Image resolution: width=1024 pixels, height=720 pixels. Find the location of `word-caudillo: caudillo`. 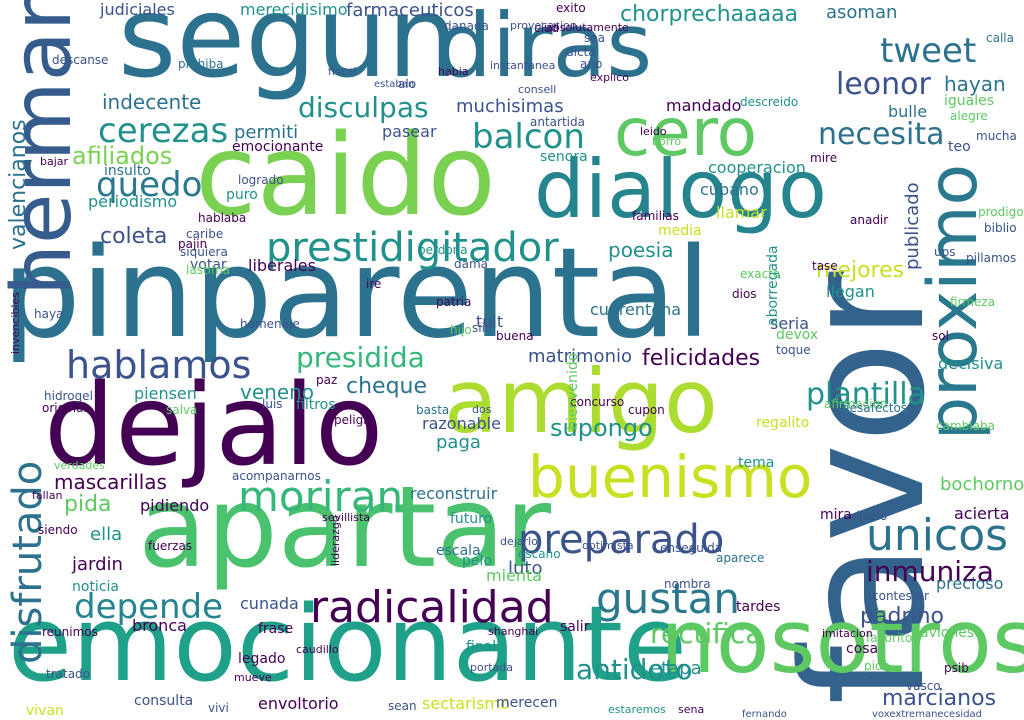

word-caudillo: caudillo is located at coordinates (317, 649).